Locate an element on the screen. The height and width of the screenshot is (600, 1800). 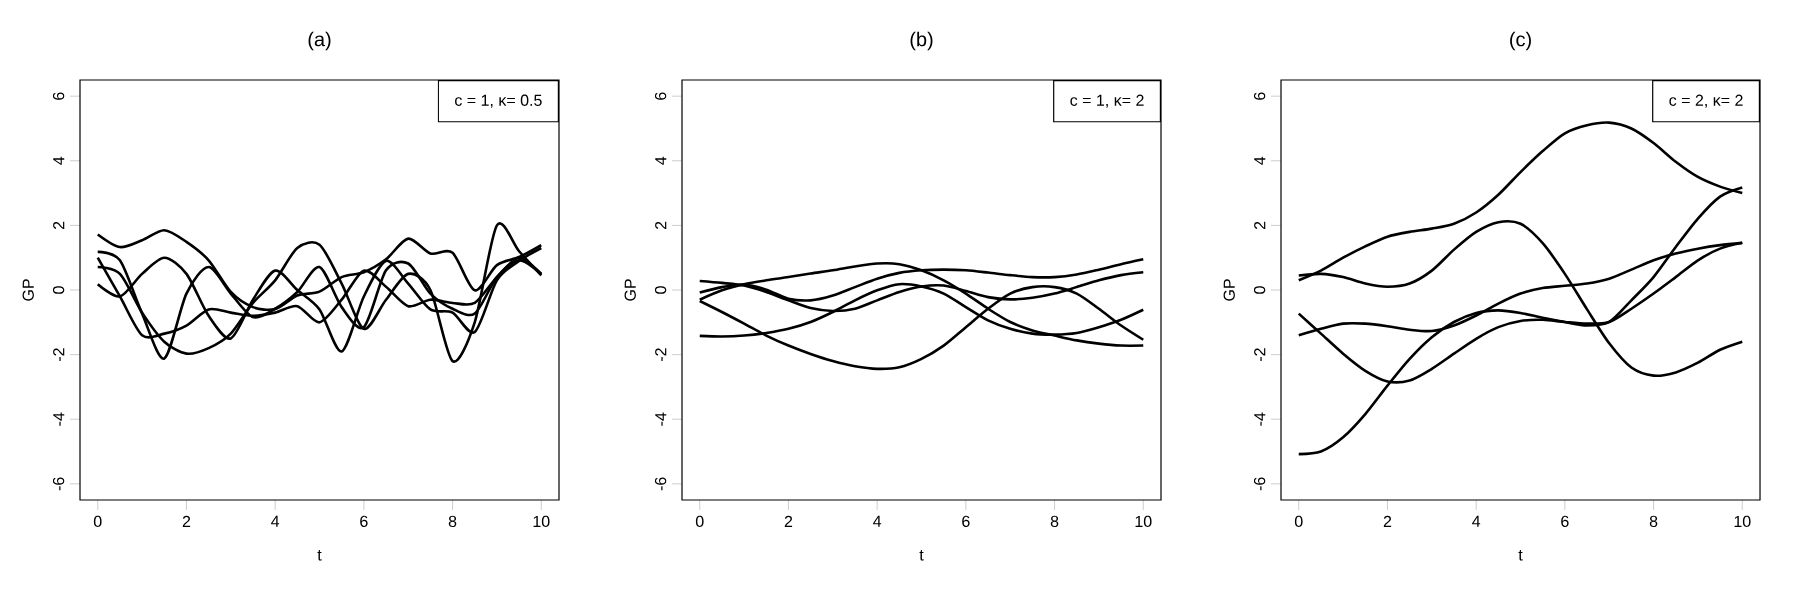
chart-title: (a) is located at coordinates (319, 41).